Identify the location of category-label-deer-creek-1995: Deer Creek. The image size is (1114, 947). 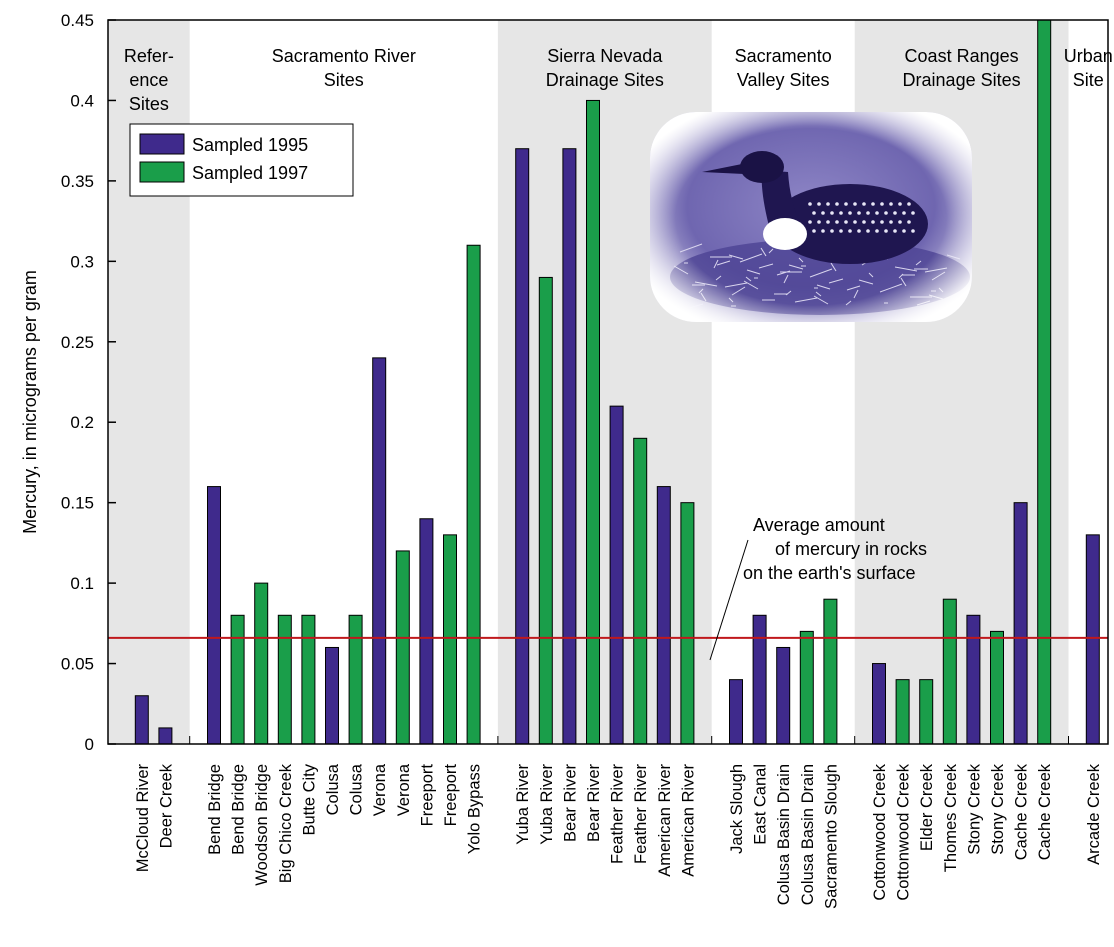
(166, 805).